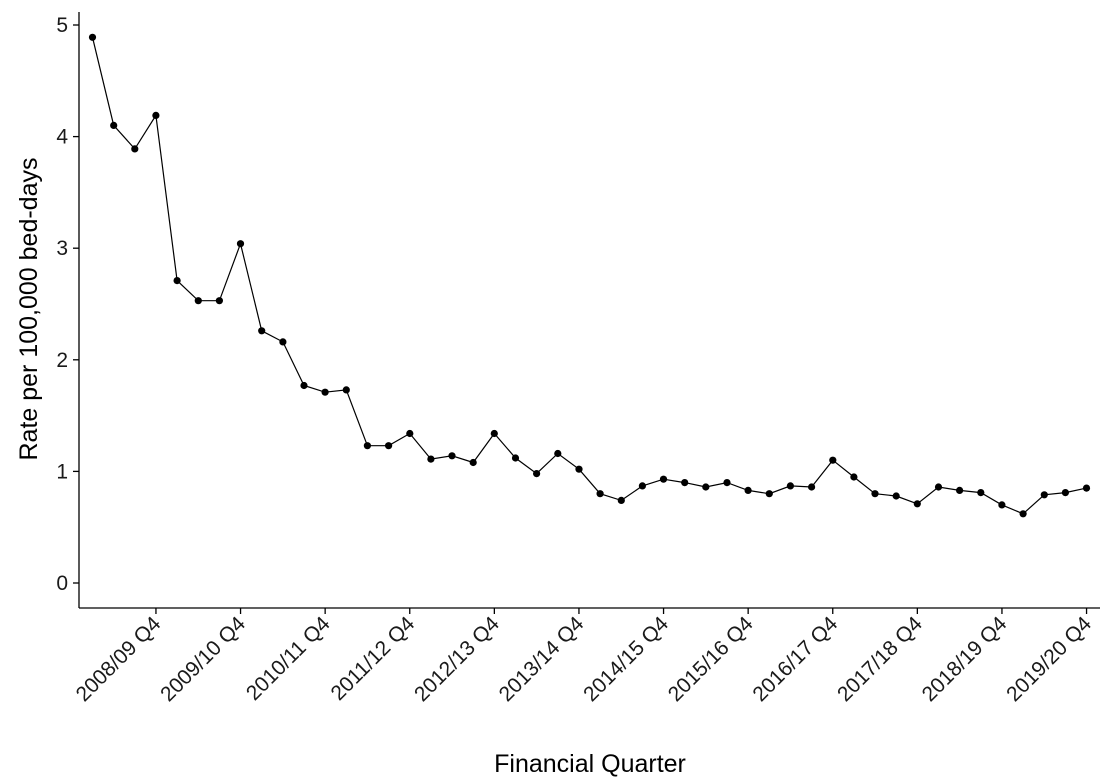  What do you see at coordinates (288, 658) in the screenshot?
I see `x-tick-label-2: 2010/11 Q4` at bounding box center [288, 658].